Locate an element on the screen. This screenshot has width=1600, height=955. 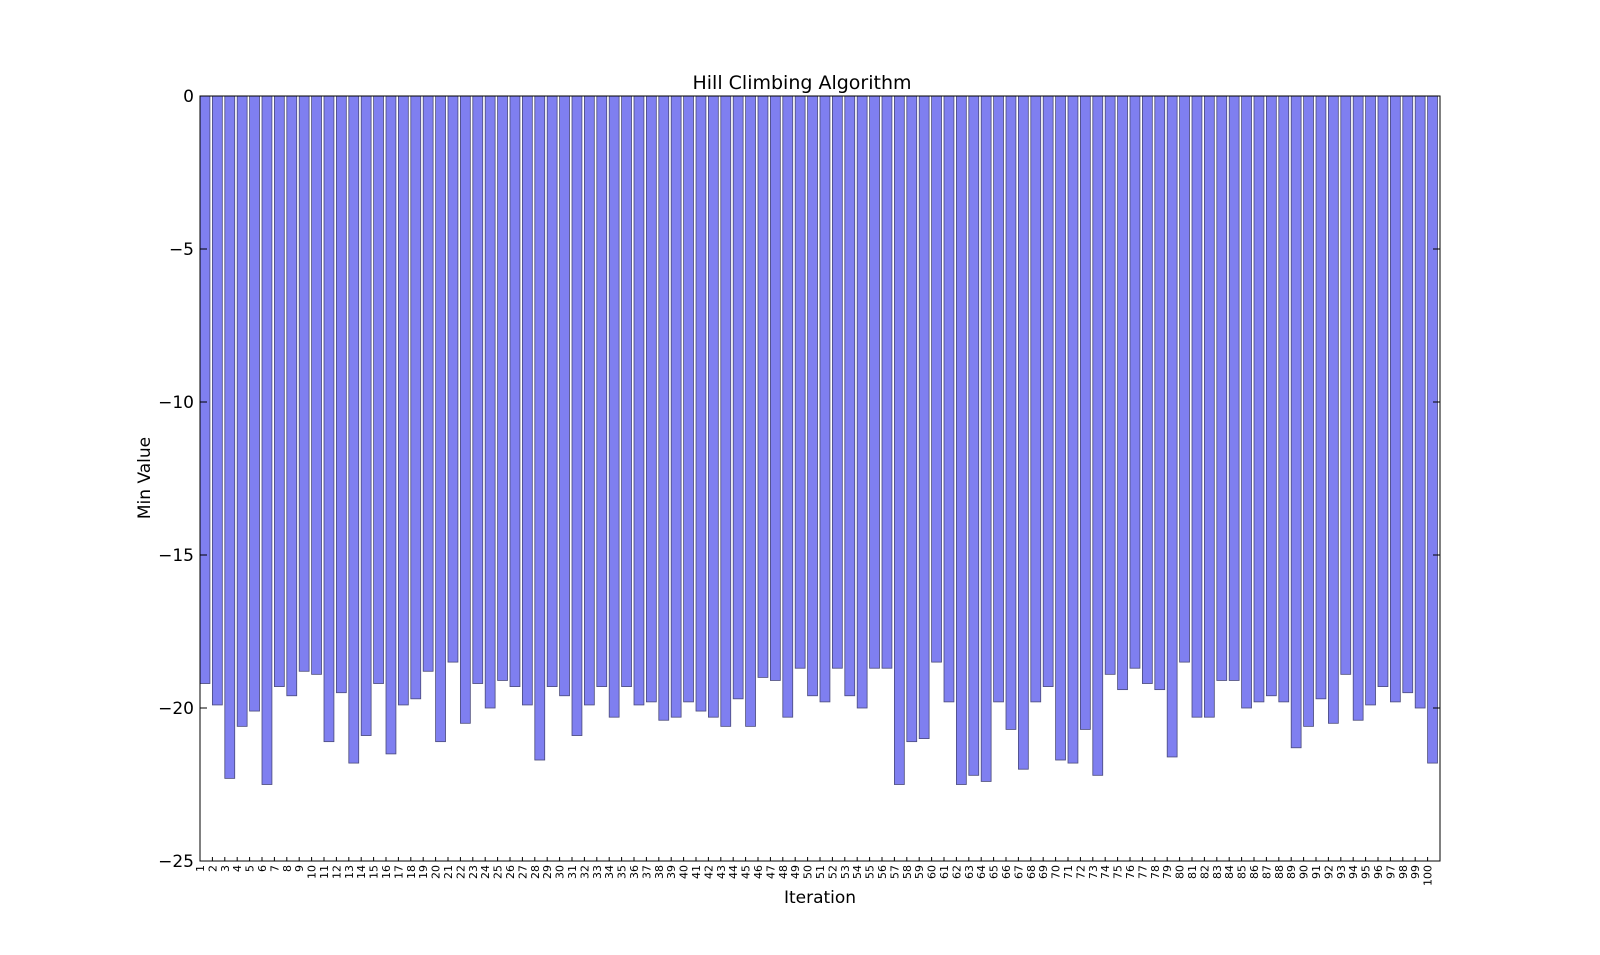
x-tick-label: 89 is located at coordinates (1291, 872).